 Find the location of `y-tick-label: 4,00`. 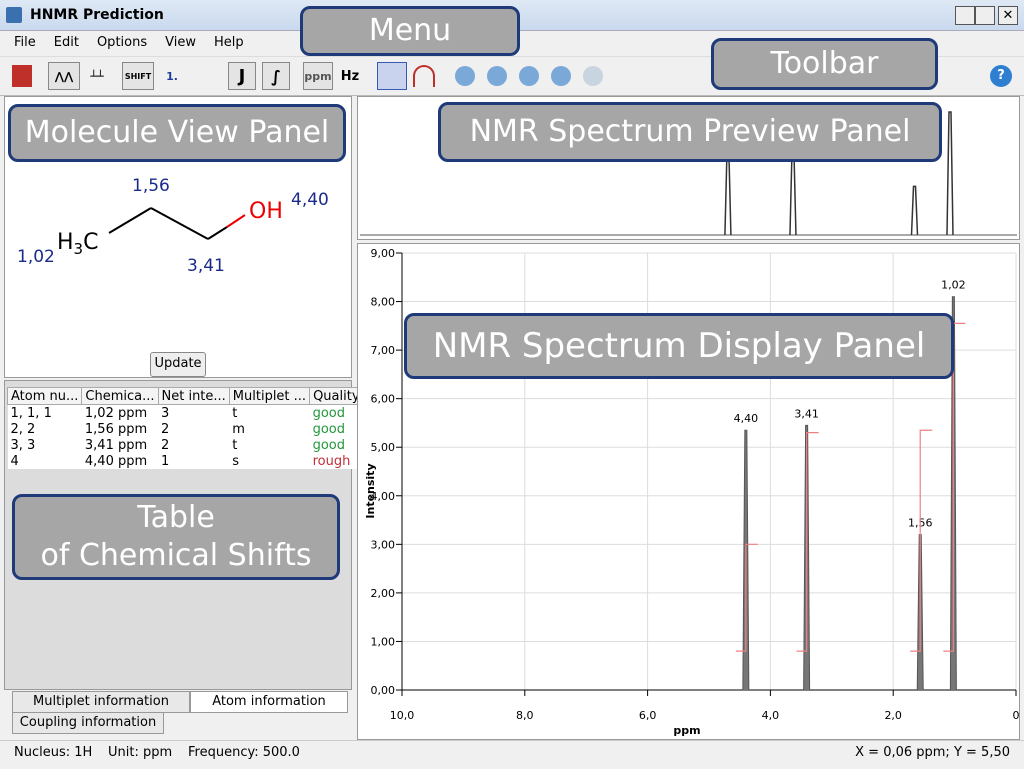

y-tick-label: 4,00 is located at coordinates (383, 496).